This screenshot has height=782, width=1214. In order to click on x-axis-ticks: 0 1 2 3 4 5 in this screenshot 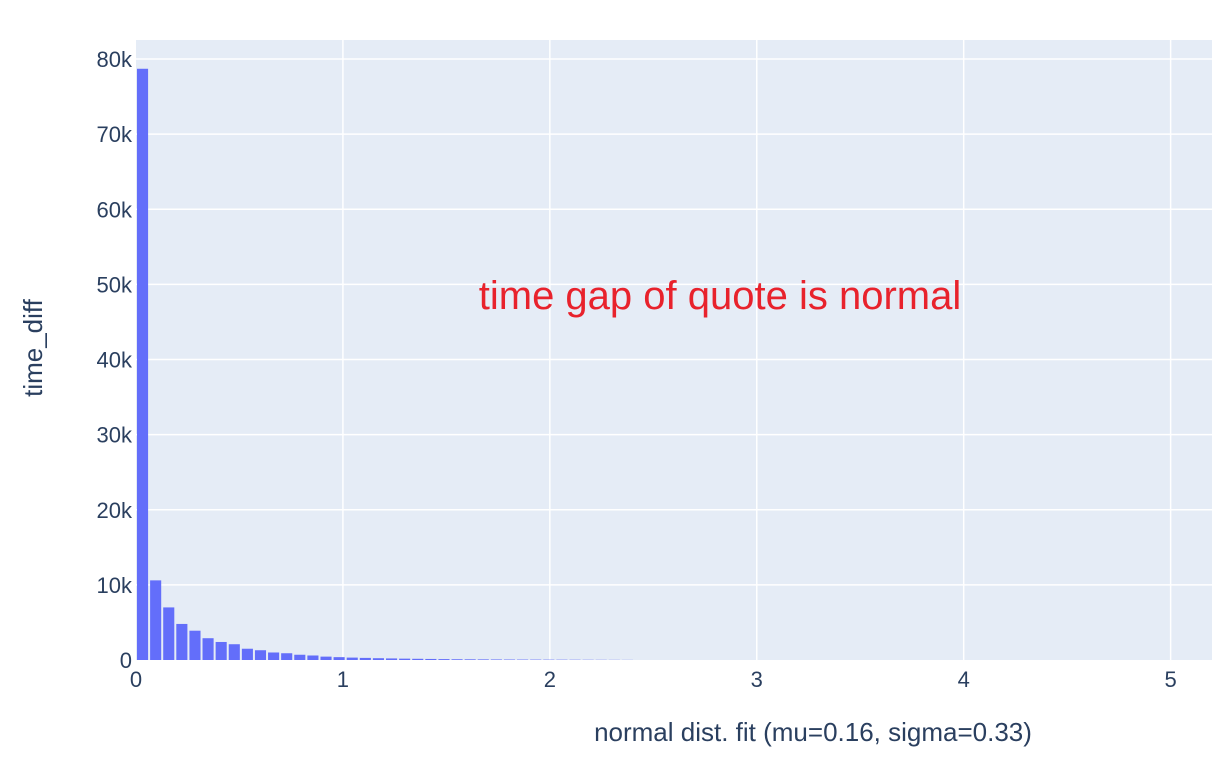, I will do `click(653, 679)`.